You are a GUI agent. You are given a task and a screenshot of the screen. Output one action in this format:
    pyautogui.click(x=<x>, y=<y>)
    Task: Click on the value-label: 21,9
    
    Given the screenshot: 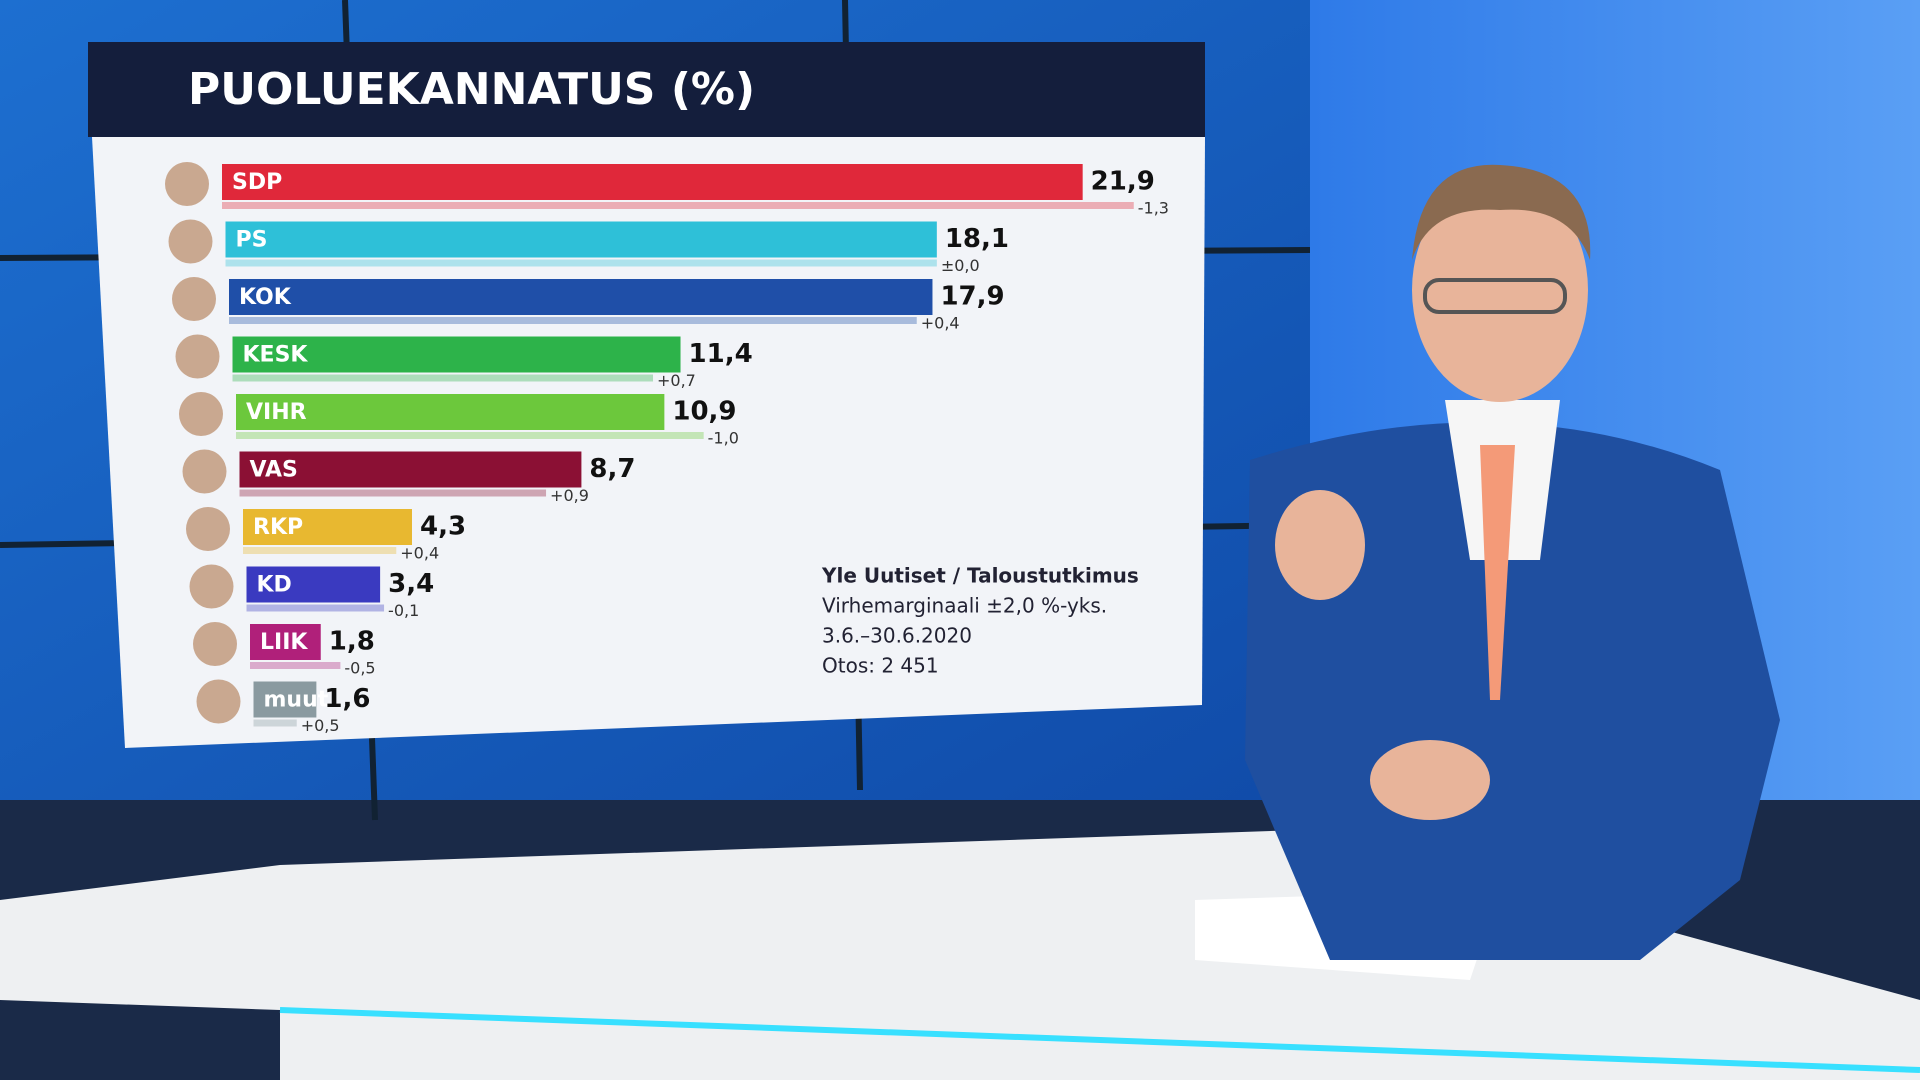 What is the action you would take?
    pyautogui.click(x=1123, y=182)
    